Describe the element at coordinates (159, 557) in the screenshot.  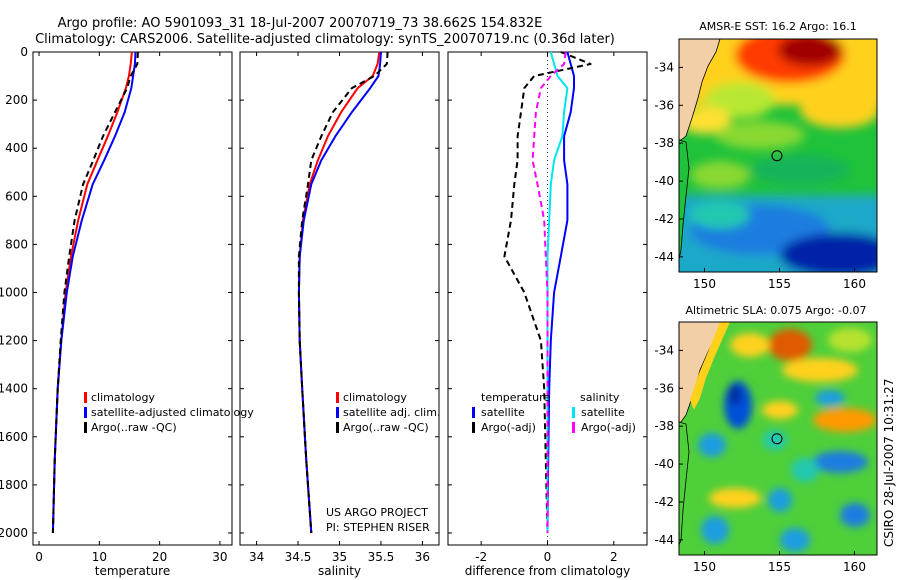
I see `xtick-label: 20` at that location.